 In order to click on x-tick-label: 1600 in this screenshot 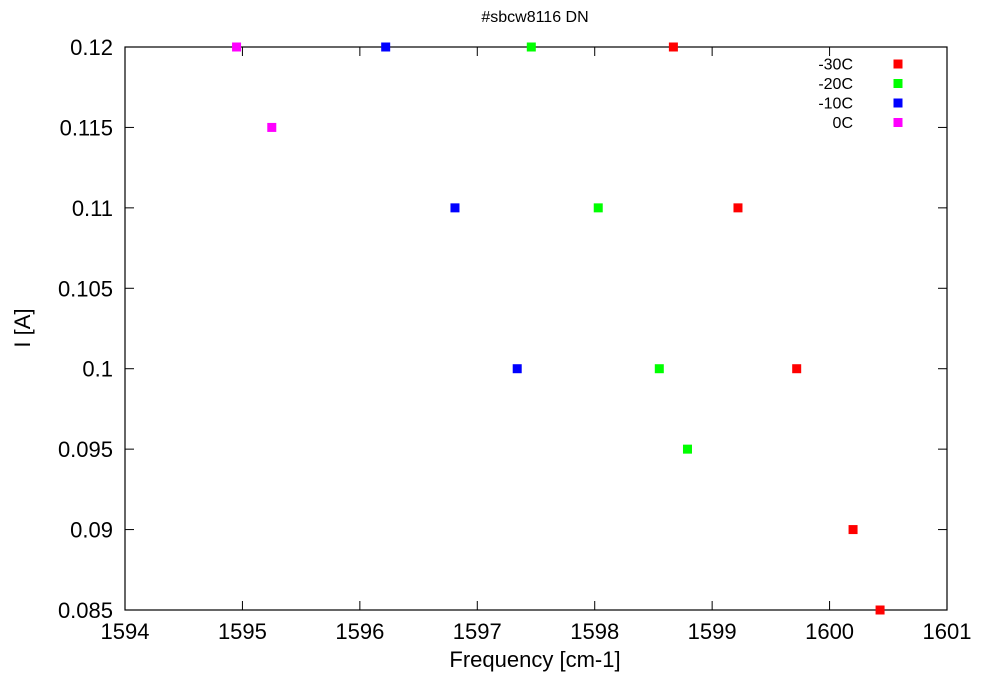, I will do `click(829, 631)`.